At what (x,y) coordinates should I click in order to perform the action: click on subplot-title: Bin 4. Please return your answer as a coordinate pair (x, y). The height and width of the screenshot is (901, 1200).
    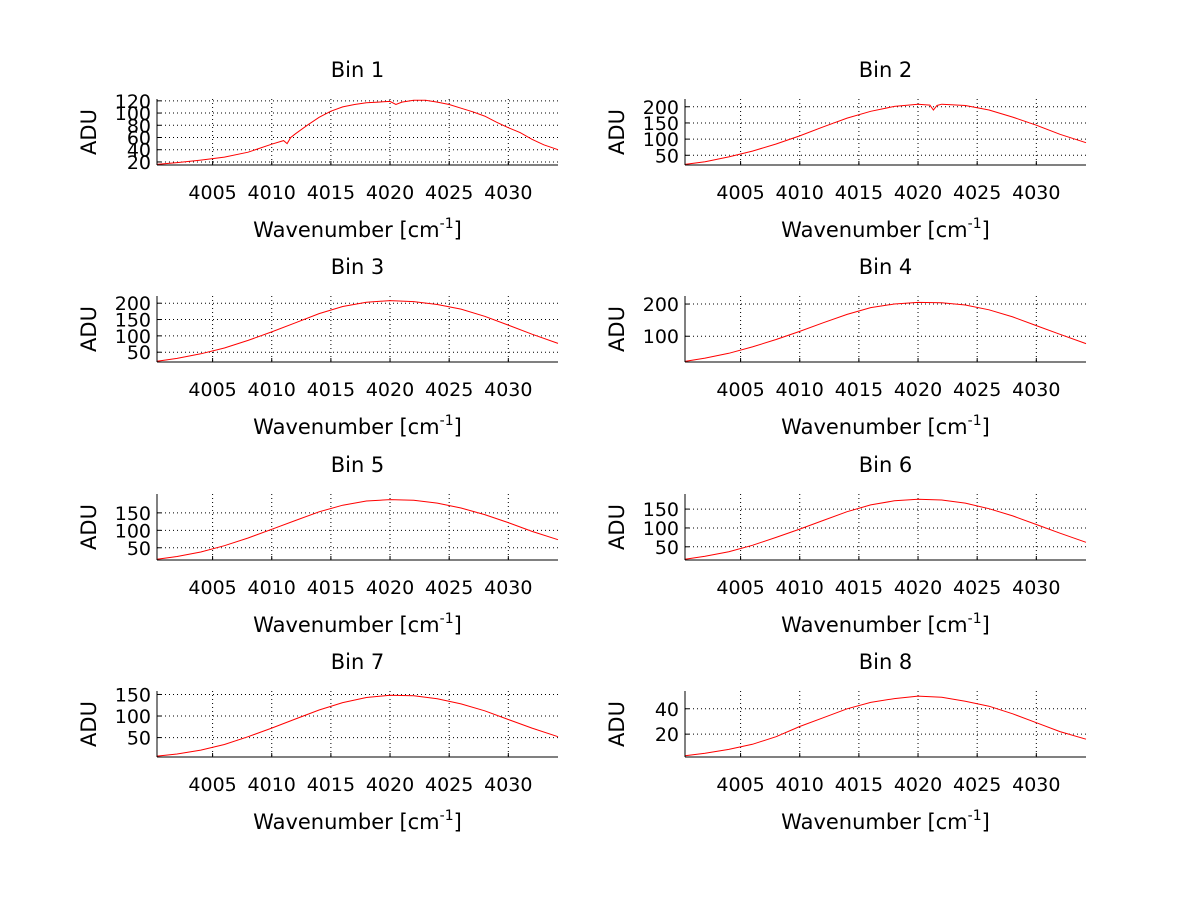
    Looking at the image, I should click on (886, 267).